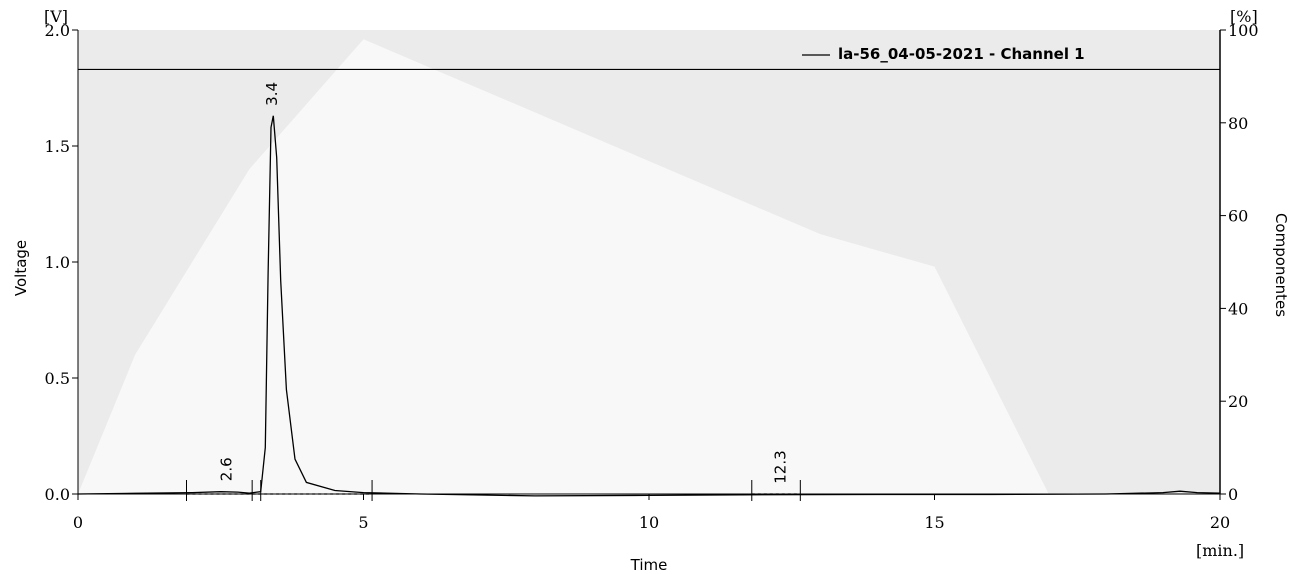 The width and height of the screenshot is (1296, 574). What do you see at coordinates (57, 494) in the screenshot?
I see `y-tick-label: 0.0` at bounding box center [57, 494].